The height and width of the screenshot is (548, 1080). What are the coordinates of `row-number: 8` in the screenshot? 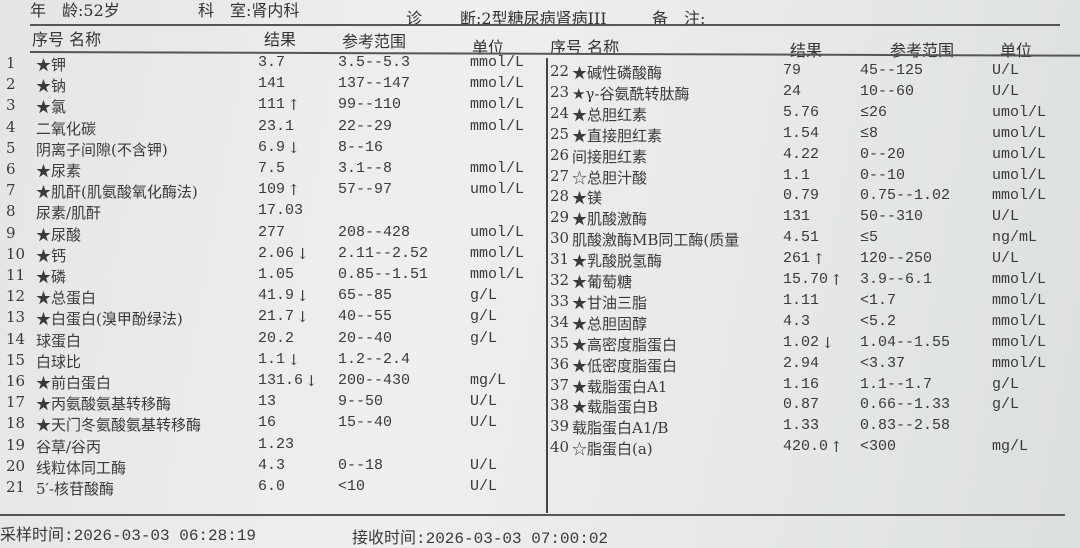 It's located at (11, 211).